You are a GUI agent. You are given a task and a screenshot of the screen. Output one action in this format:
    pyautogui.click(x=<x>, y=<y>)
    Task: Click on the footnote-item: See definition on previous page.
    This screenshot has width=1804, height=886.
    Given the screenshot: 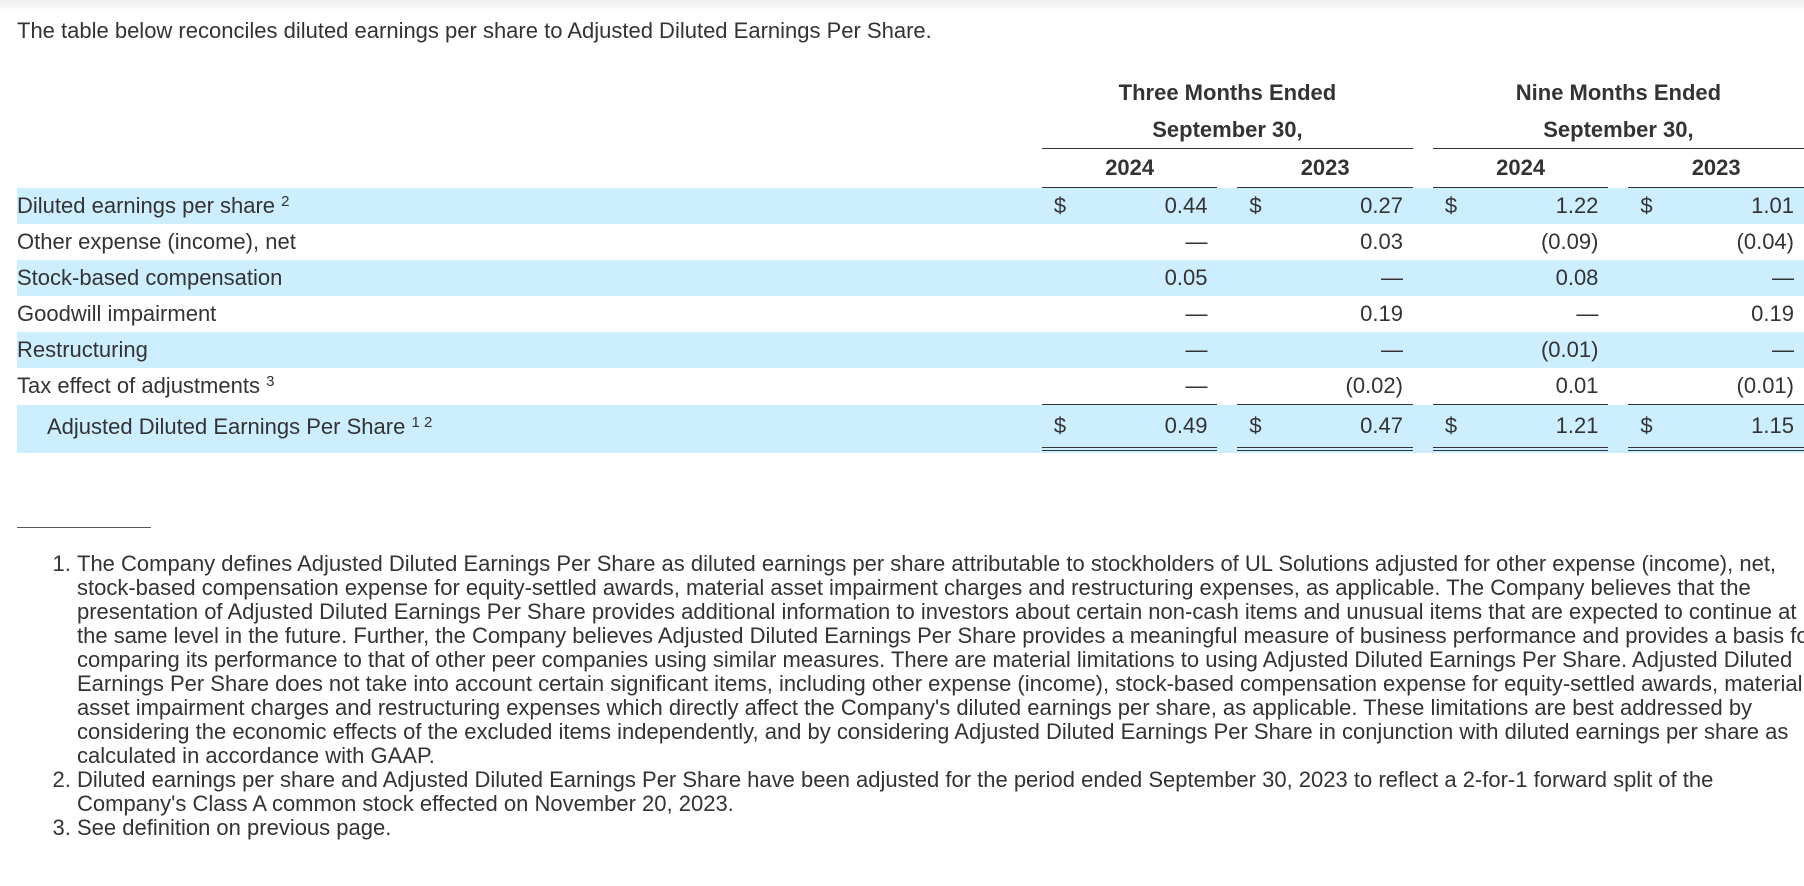 What is the action you would take?
    pyautogui.click(x=940, y=828)
    